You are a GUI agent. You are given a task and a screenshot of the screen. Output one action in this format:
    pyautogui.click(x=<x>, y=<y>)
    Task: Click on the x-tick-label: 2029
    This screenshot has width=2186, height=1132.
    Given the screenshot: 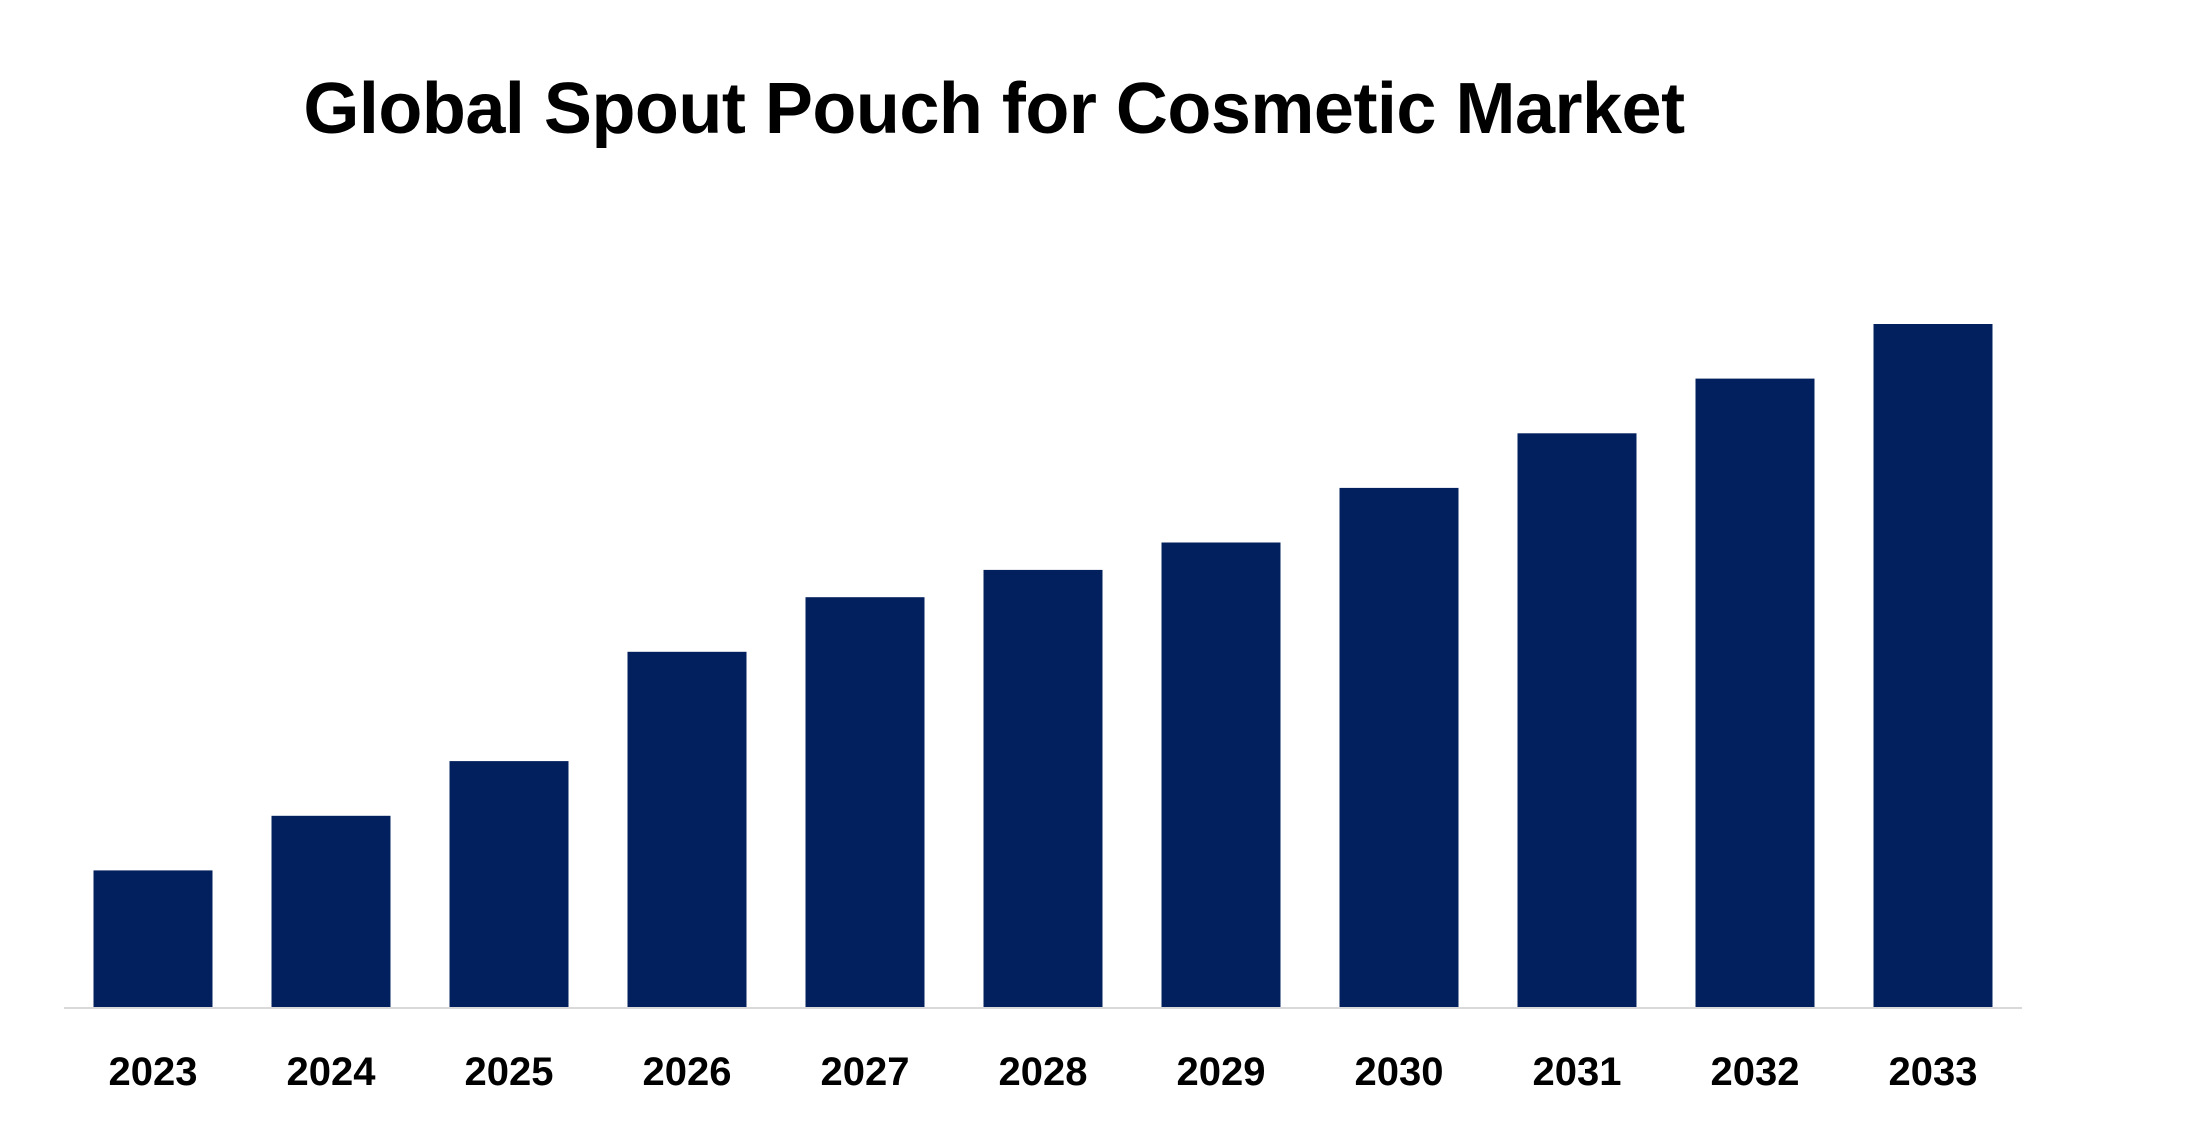 What is the action you would take?
    pyautogui.click(x=1221, y=1072)
    